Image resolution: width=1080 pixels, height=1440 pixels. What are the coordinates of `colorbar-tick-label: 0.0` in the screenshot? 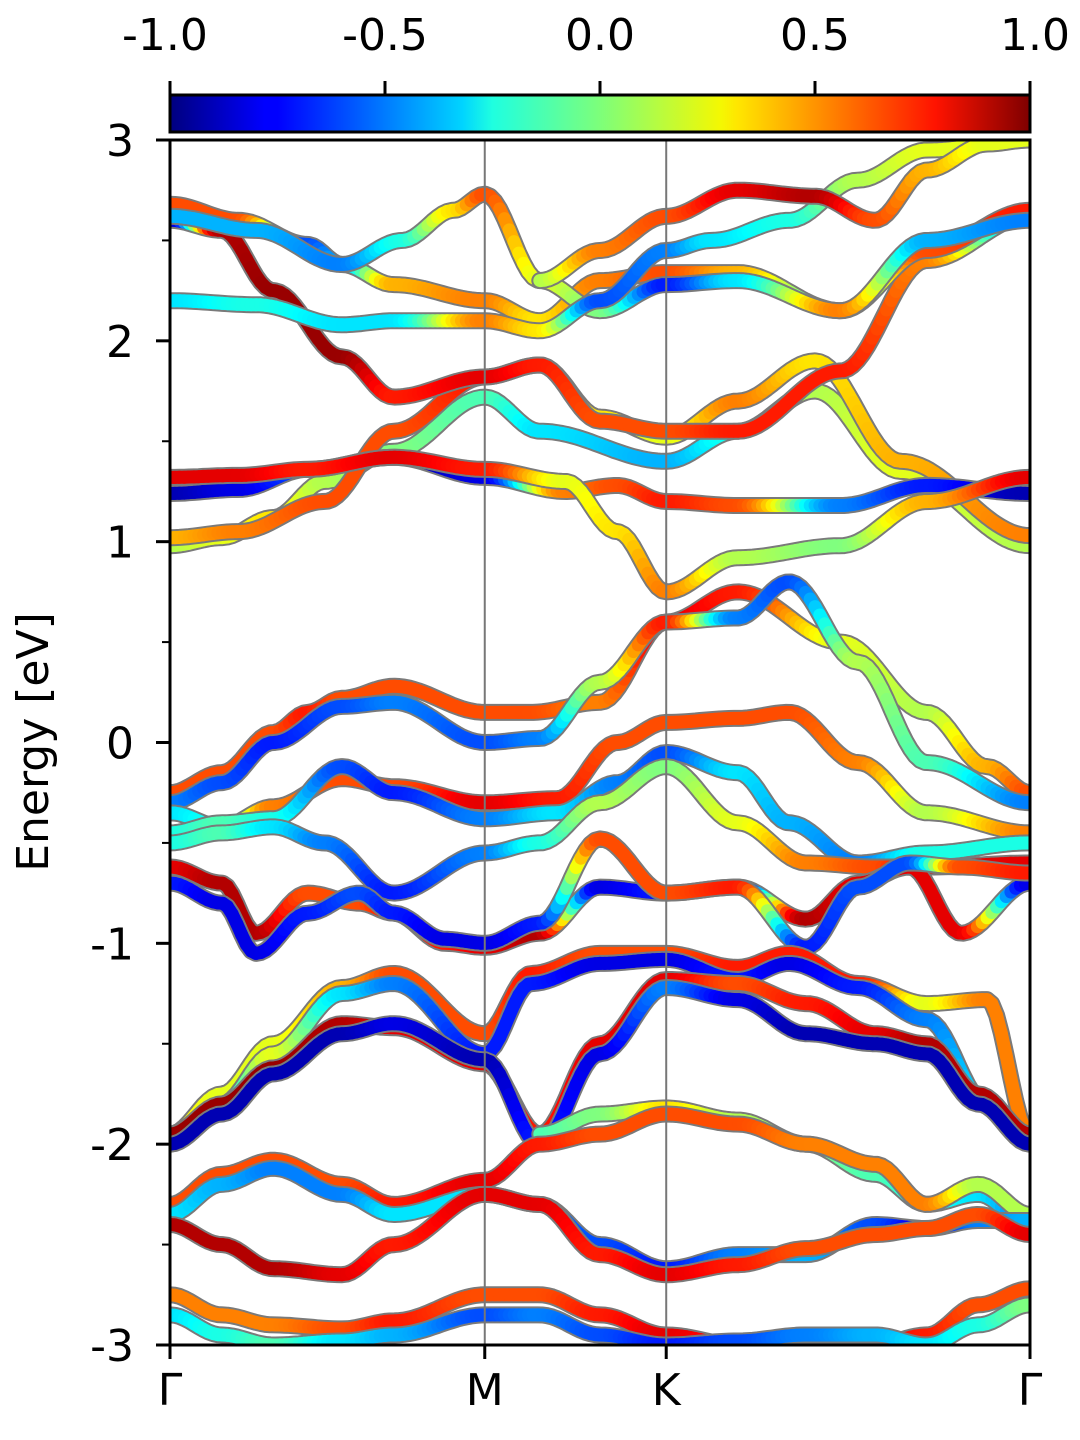 It's located at (600, 35).